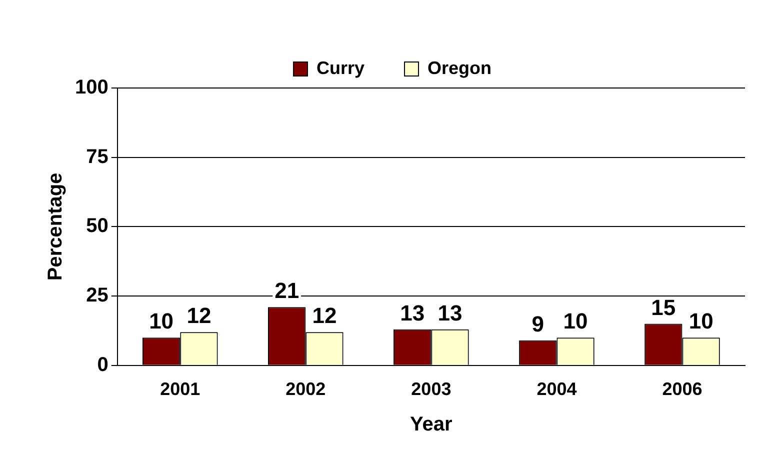 This screenshot has height=451, width=765. Describe the element at coordinates (55, 226) in the screenshot. I see `y-axis-title: Percentage` at that location.